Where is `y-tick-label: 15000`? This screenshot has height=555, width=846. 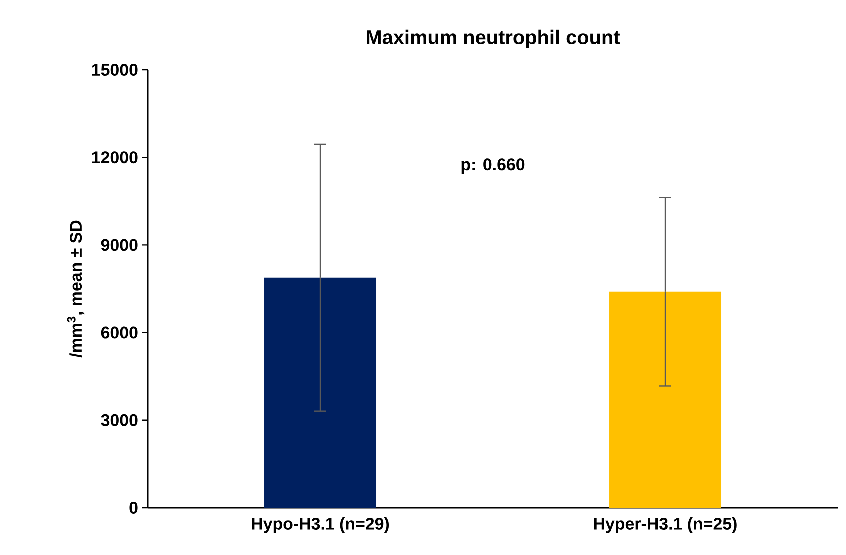
y-tick-label: 15000 is located at coordinates (115, 70).